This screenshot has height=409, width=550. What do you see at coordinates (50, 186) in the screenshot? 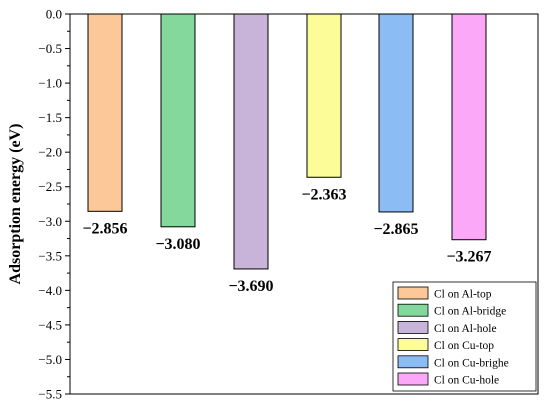
I see `y-tick-label: −2.5` at bounding box center [50, 186].